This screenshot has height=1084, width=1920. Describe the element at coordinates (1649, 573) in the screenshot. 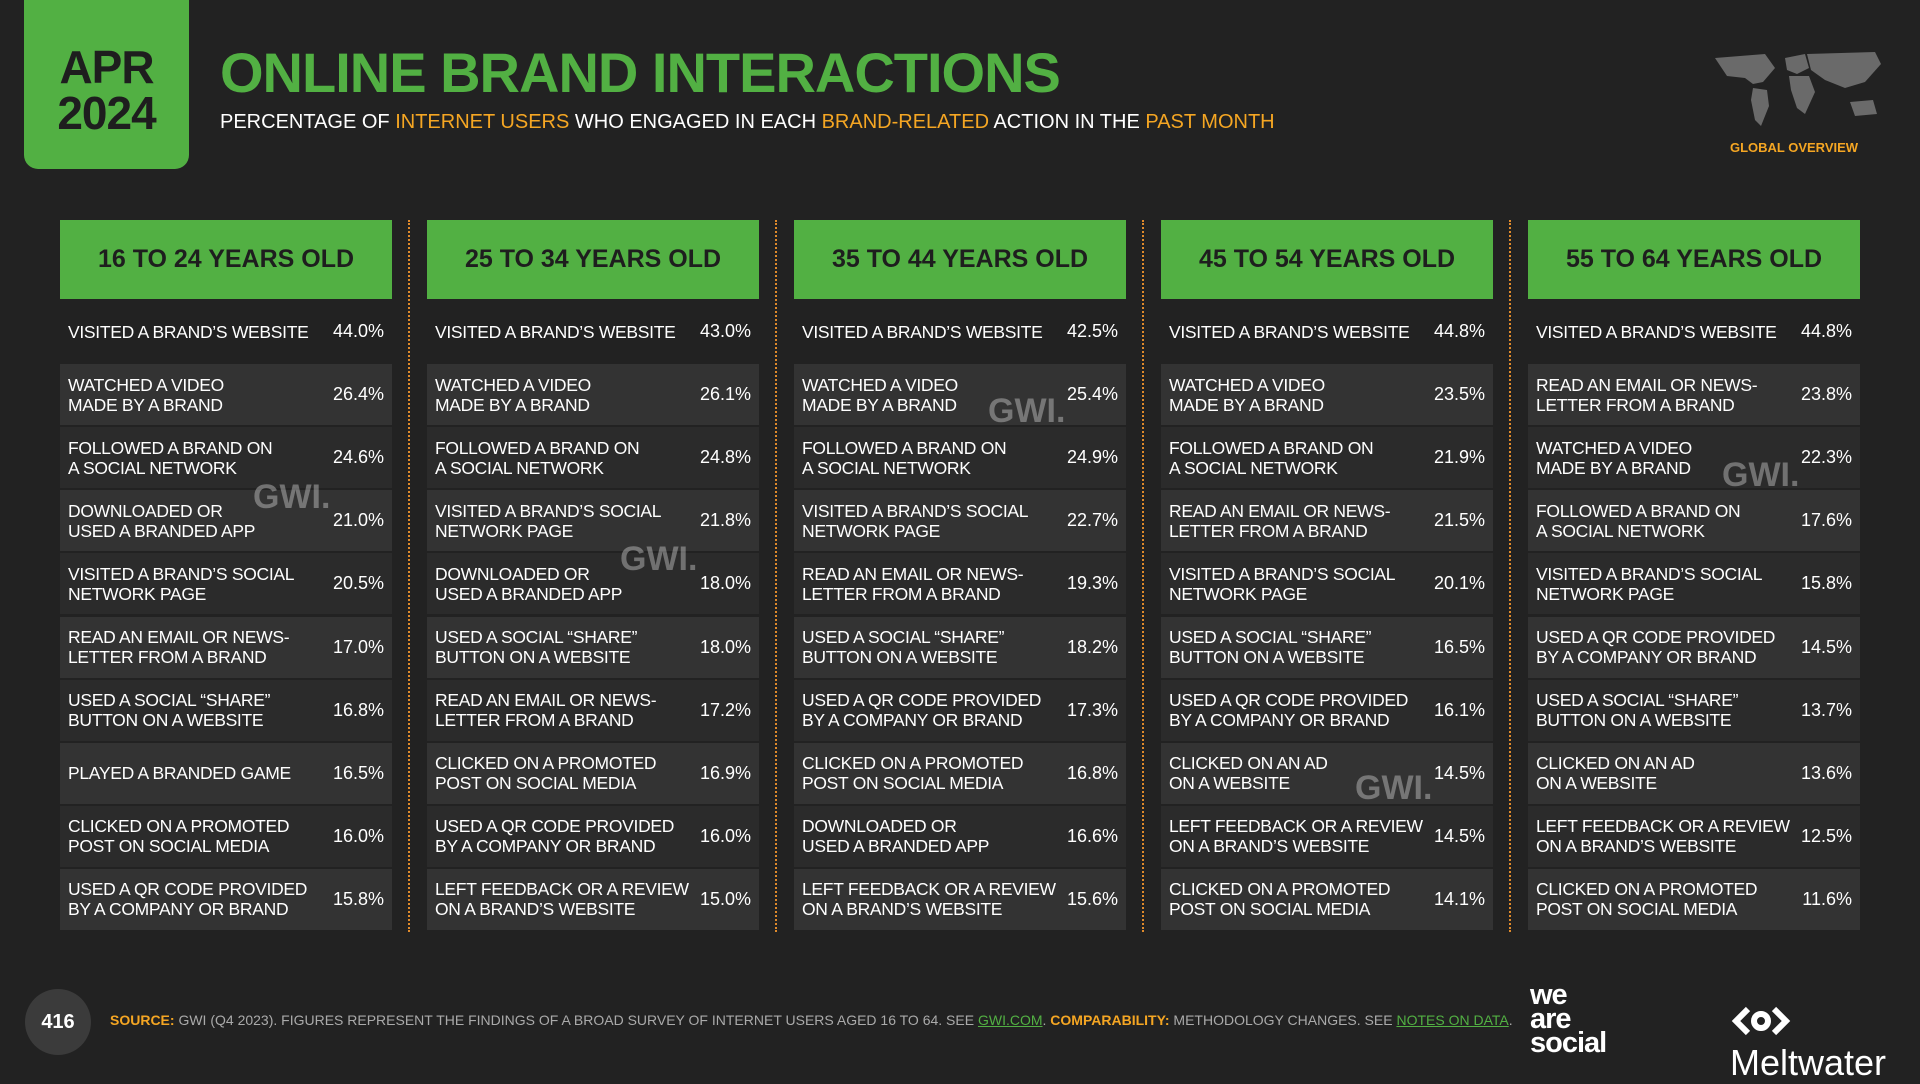

I see `label-line: VISITED A BRAND’S SOCIAL` at that location.